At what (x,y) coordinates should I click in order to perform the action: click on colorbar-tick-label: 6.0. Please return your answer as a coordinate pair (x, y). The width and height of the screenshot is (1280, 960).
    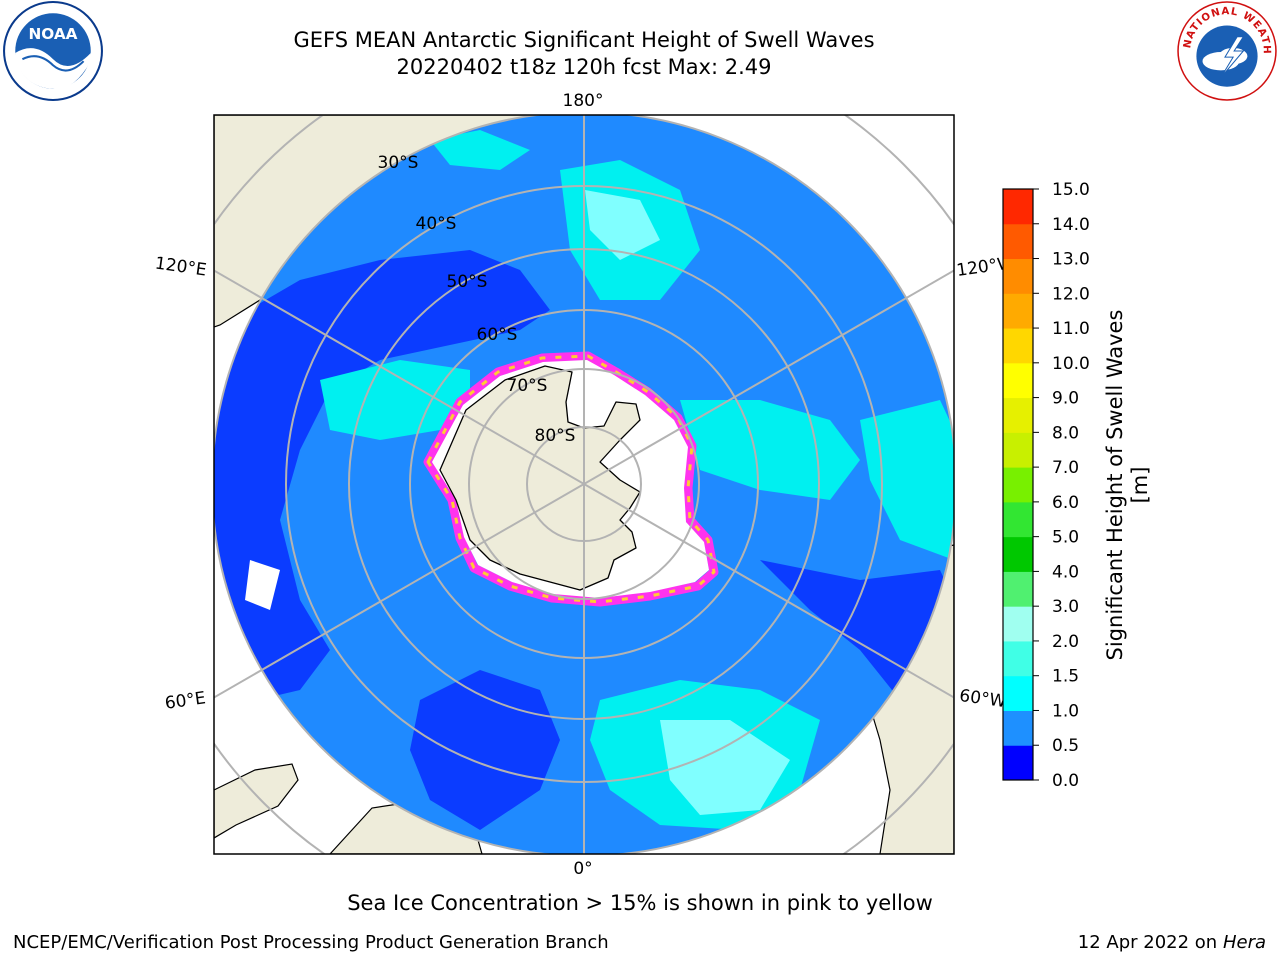
    Looking at the image, I should click on (1065, 503).